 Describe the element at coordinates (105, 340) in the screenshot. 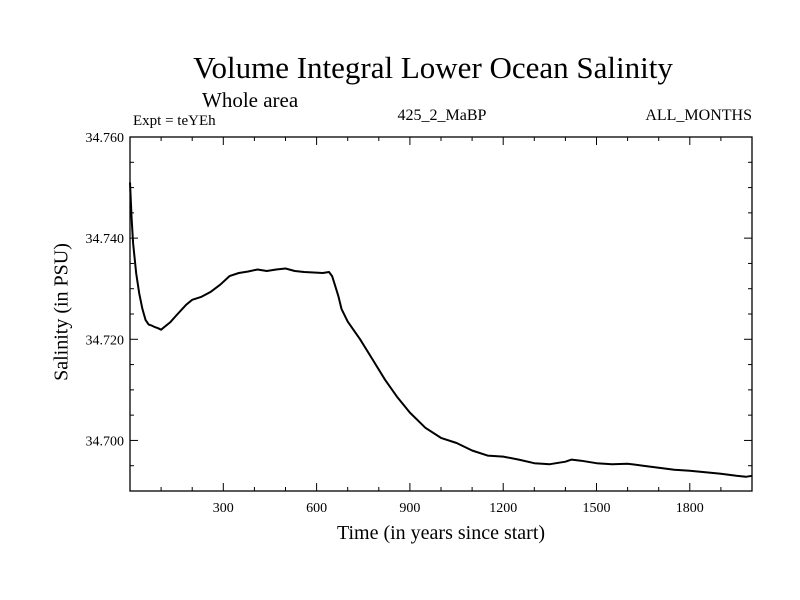

I see `y-tick-label: 34.720` at that location.